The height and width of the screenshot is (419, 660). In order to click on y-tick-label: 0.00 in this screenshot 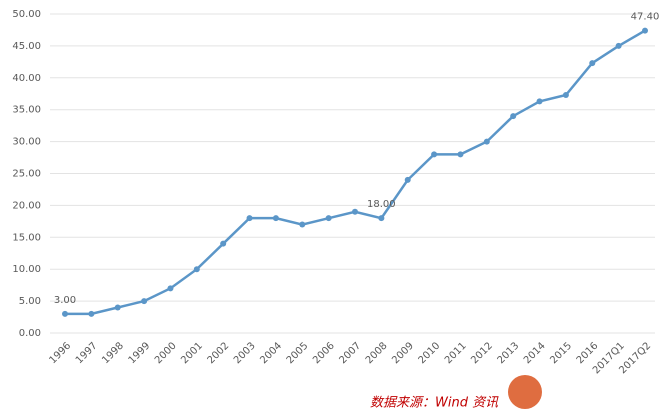, I will do `click(30, 333)`.